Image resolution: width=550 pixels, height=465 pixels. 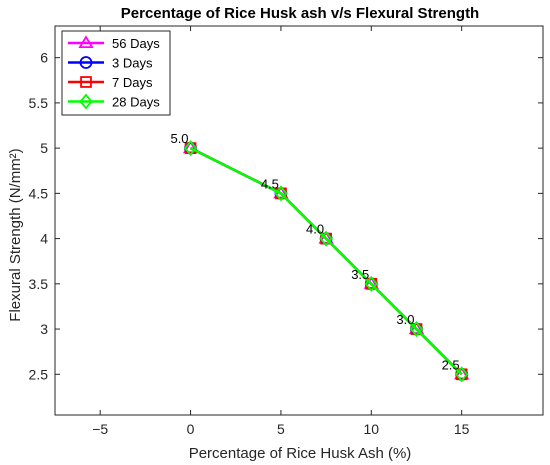 I want to click on x-tick-label: −5, so click(x=100, y=429).